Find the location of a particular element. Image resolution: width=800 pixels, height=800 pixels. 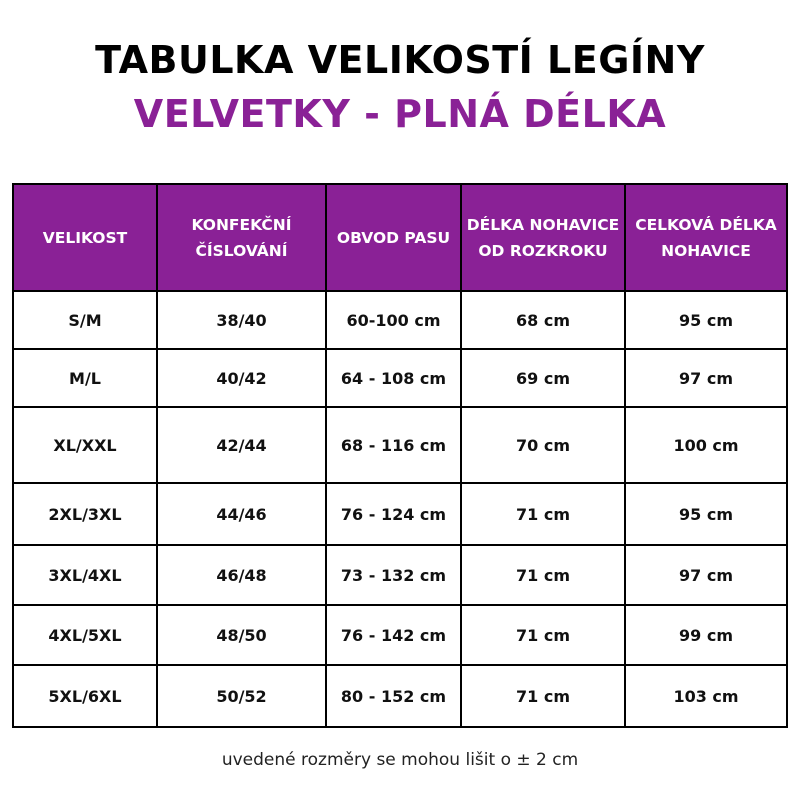

cell-total-length: 99 cm is located at coordinates (706, 635).